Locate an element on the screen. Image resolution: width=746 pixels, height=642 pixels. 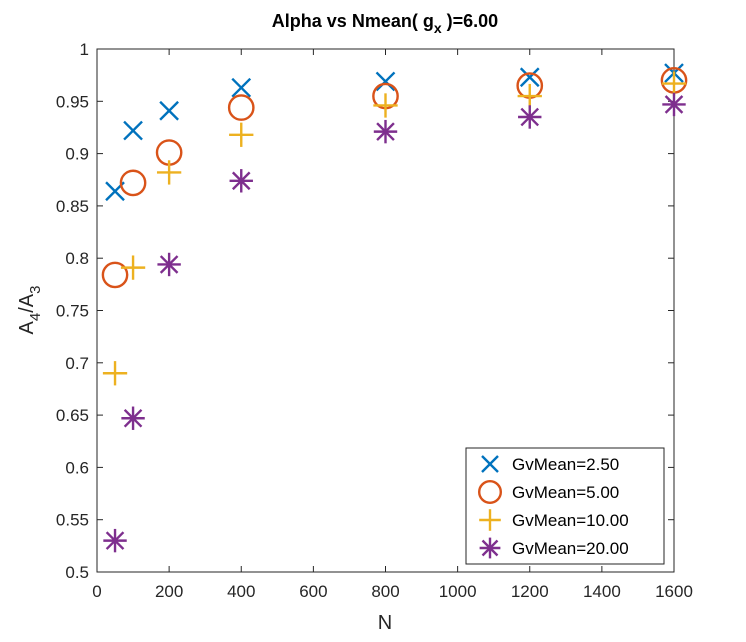
legend-box is located at coordinates (565, 506).